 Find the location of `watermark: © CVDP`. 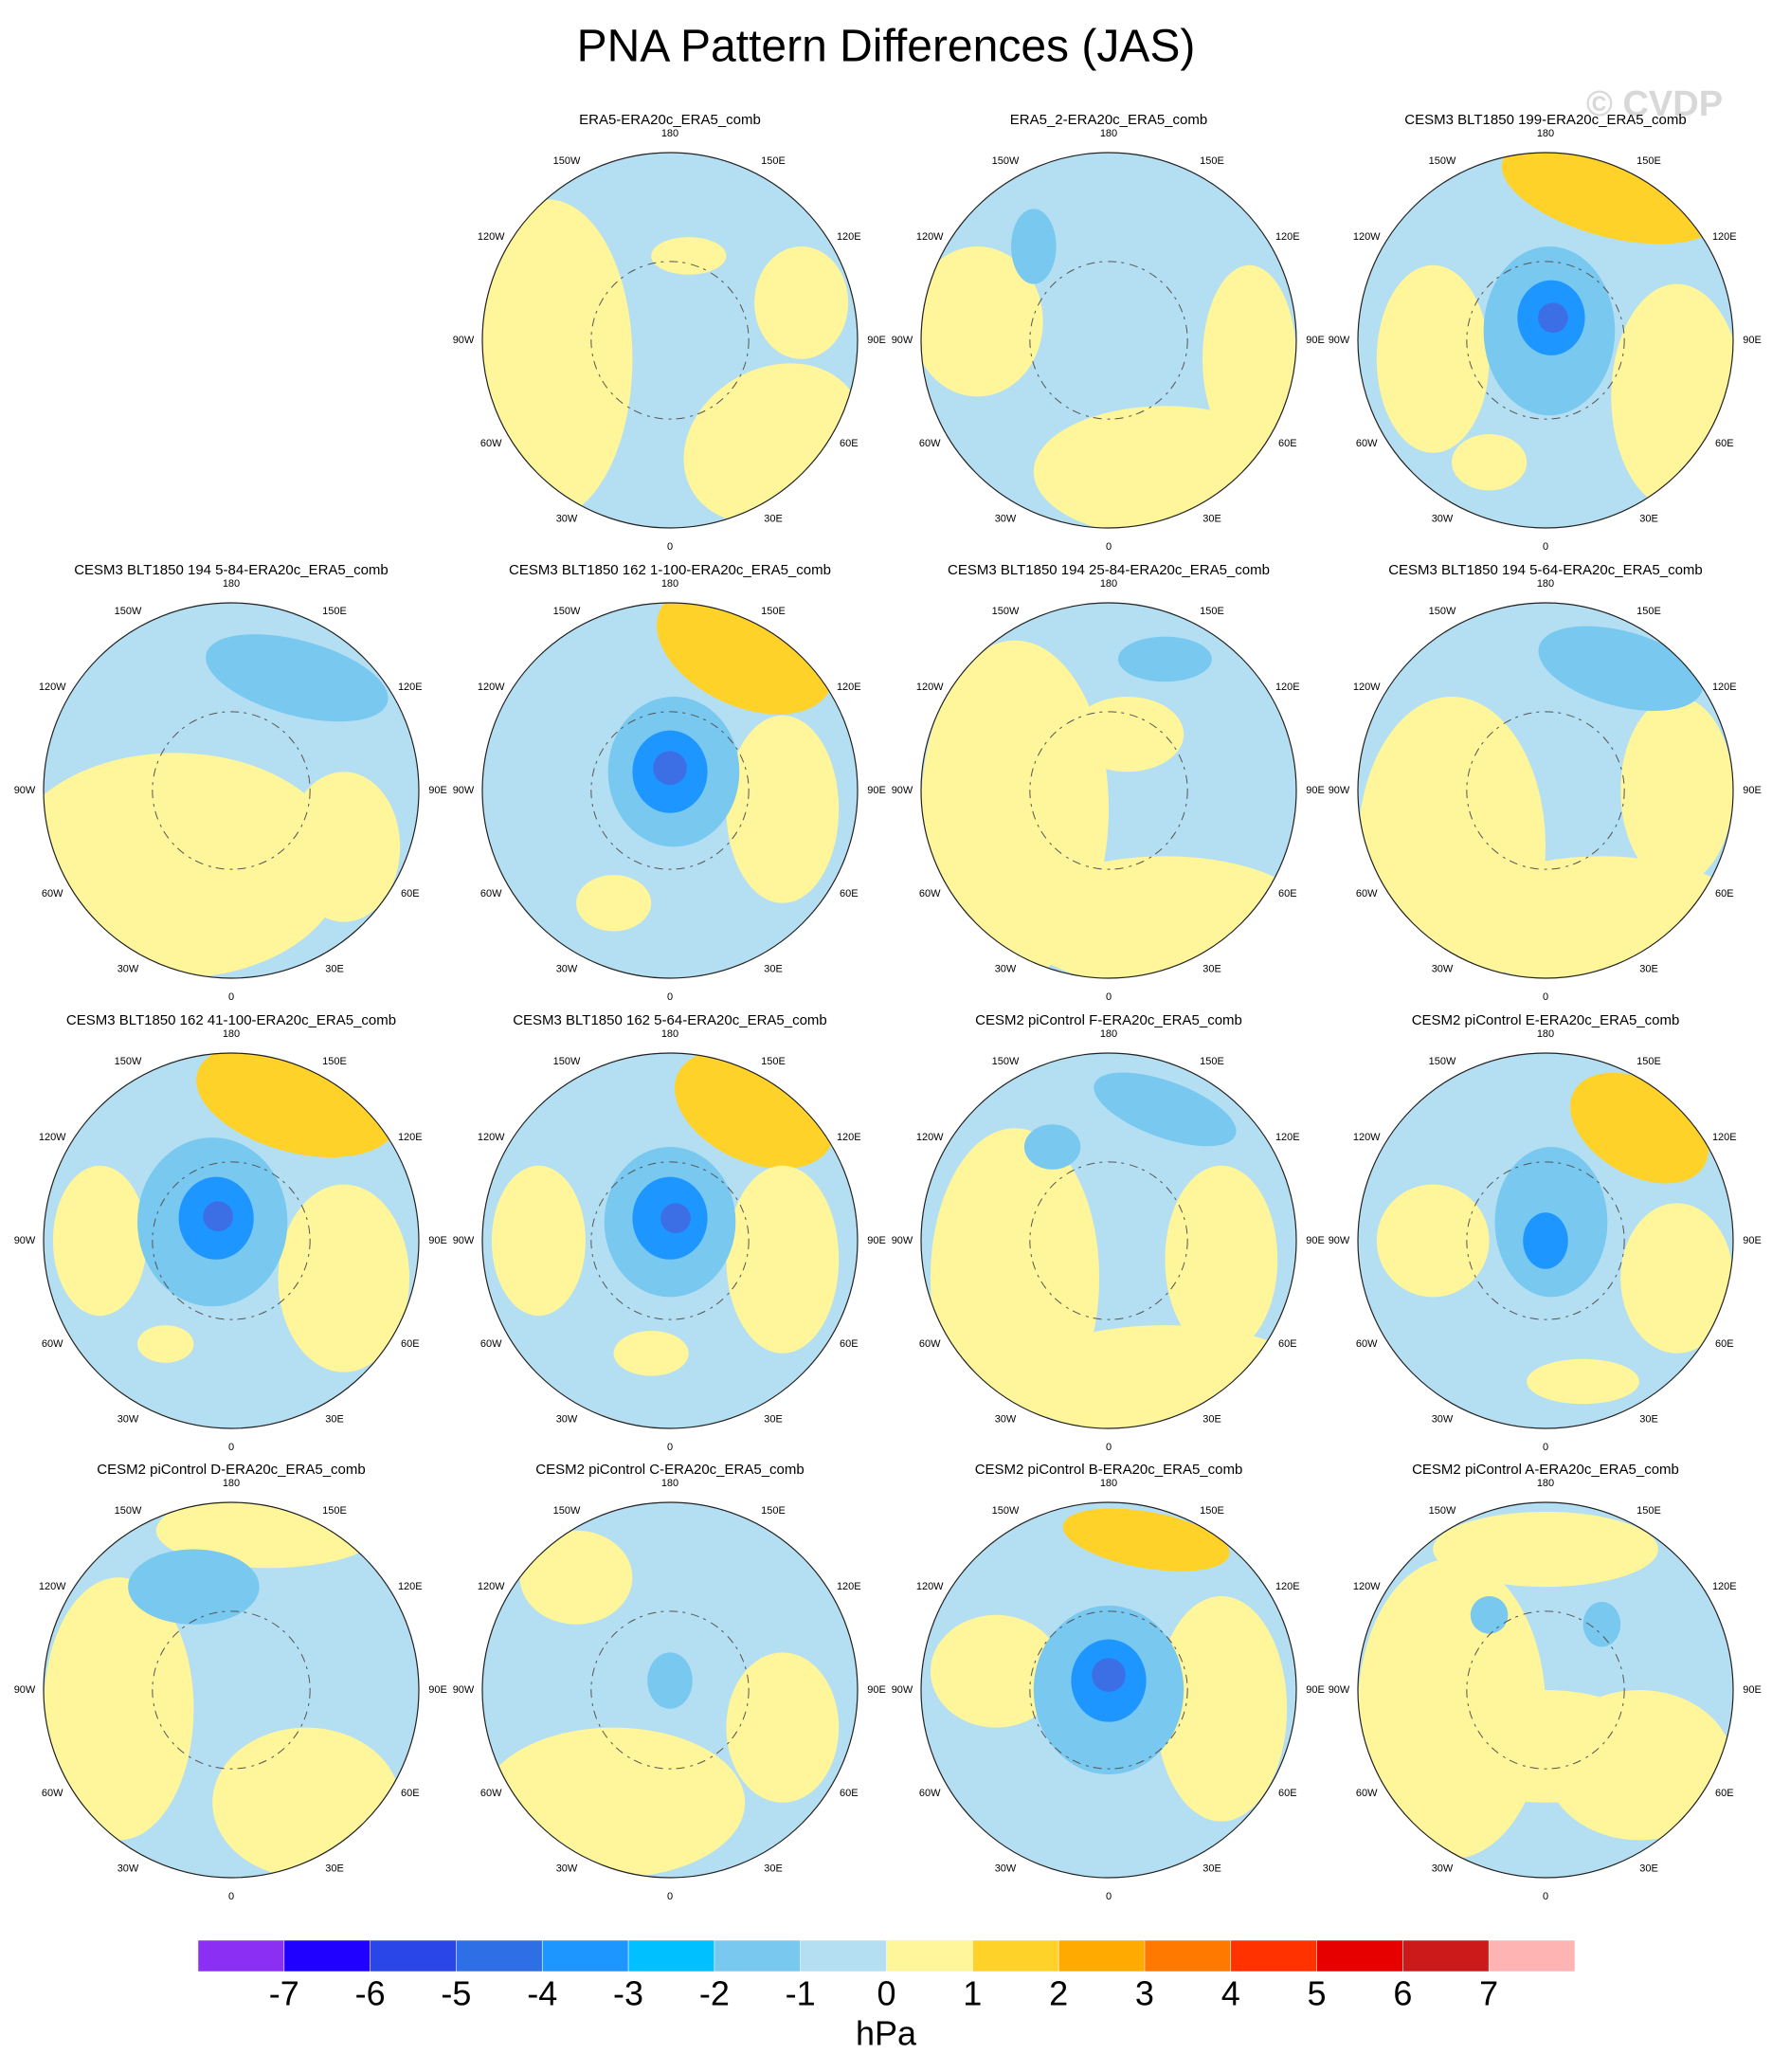

watermark: © CVDP is located at coordinates (1654, 104).